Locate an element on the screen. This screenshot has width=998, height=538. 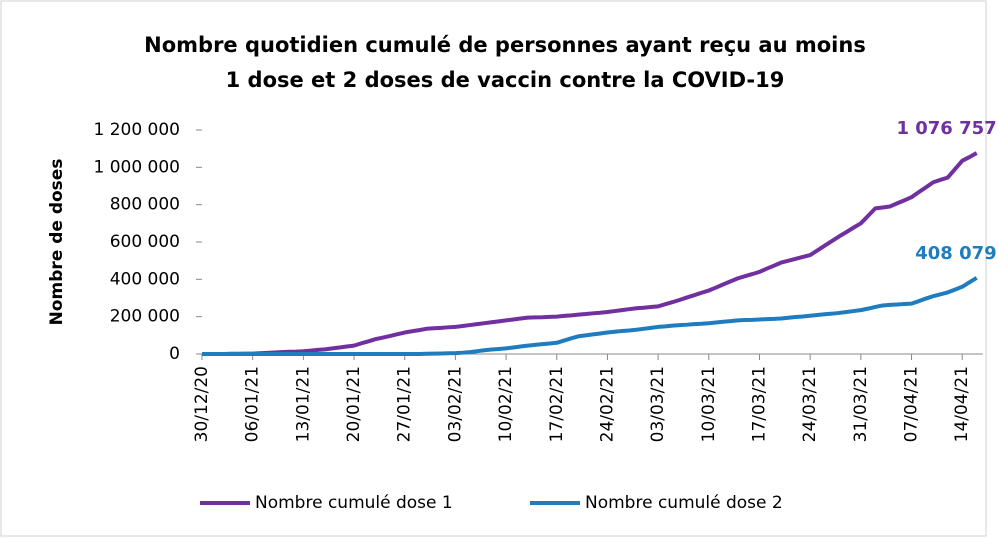
y-tick-label: 200 000 is located at coordinates (145, 317).